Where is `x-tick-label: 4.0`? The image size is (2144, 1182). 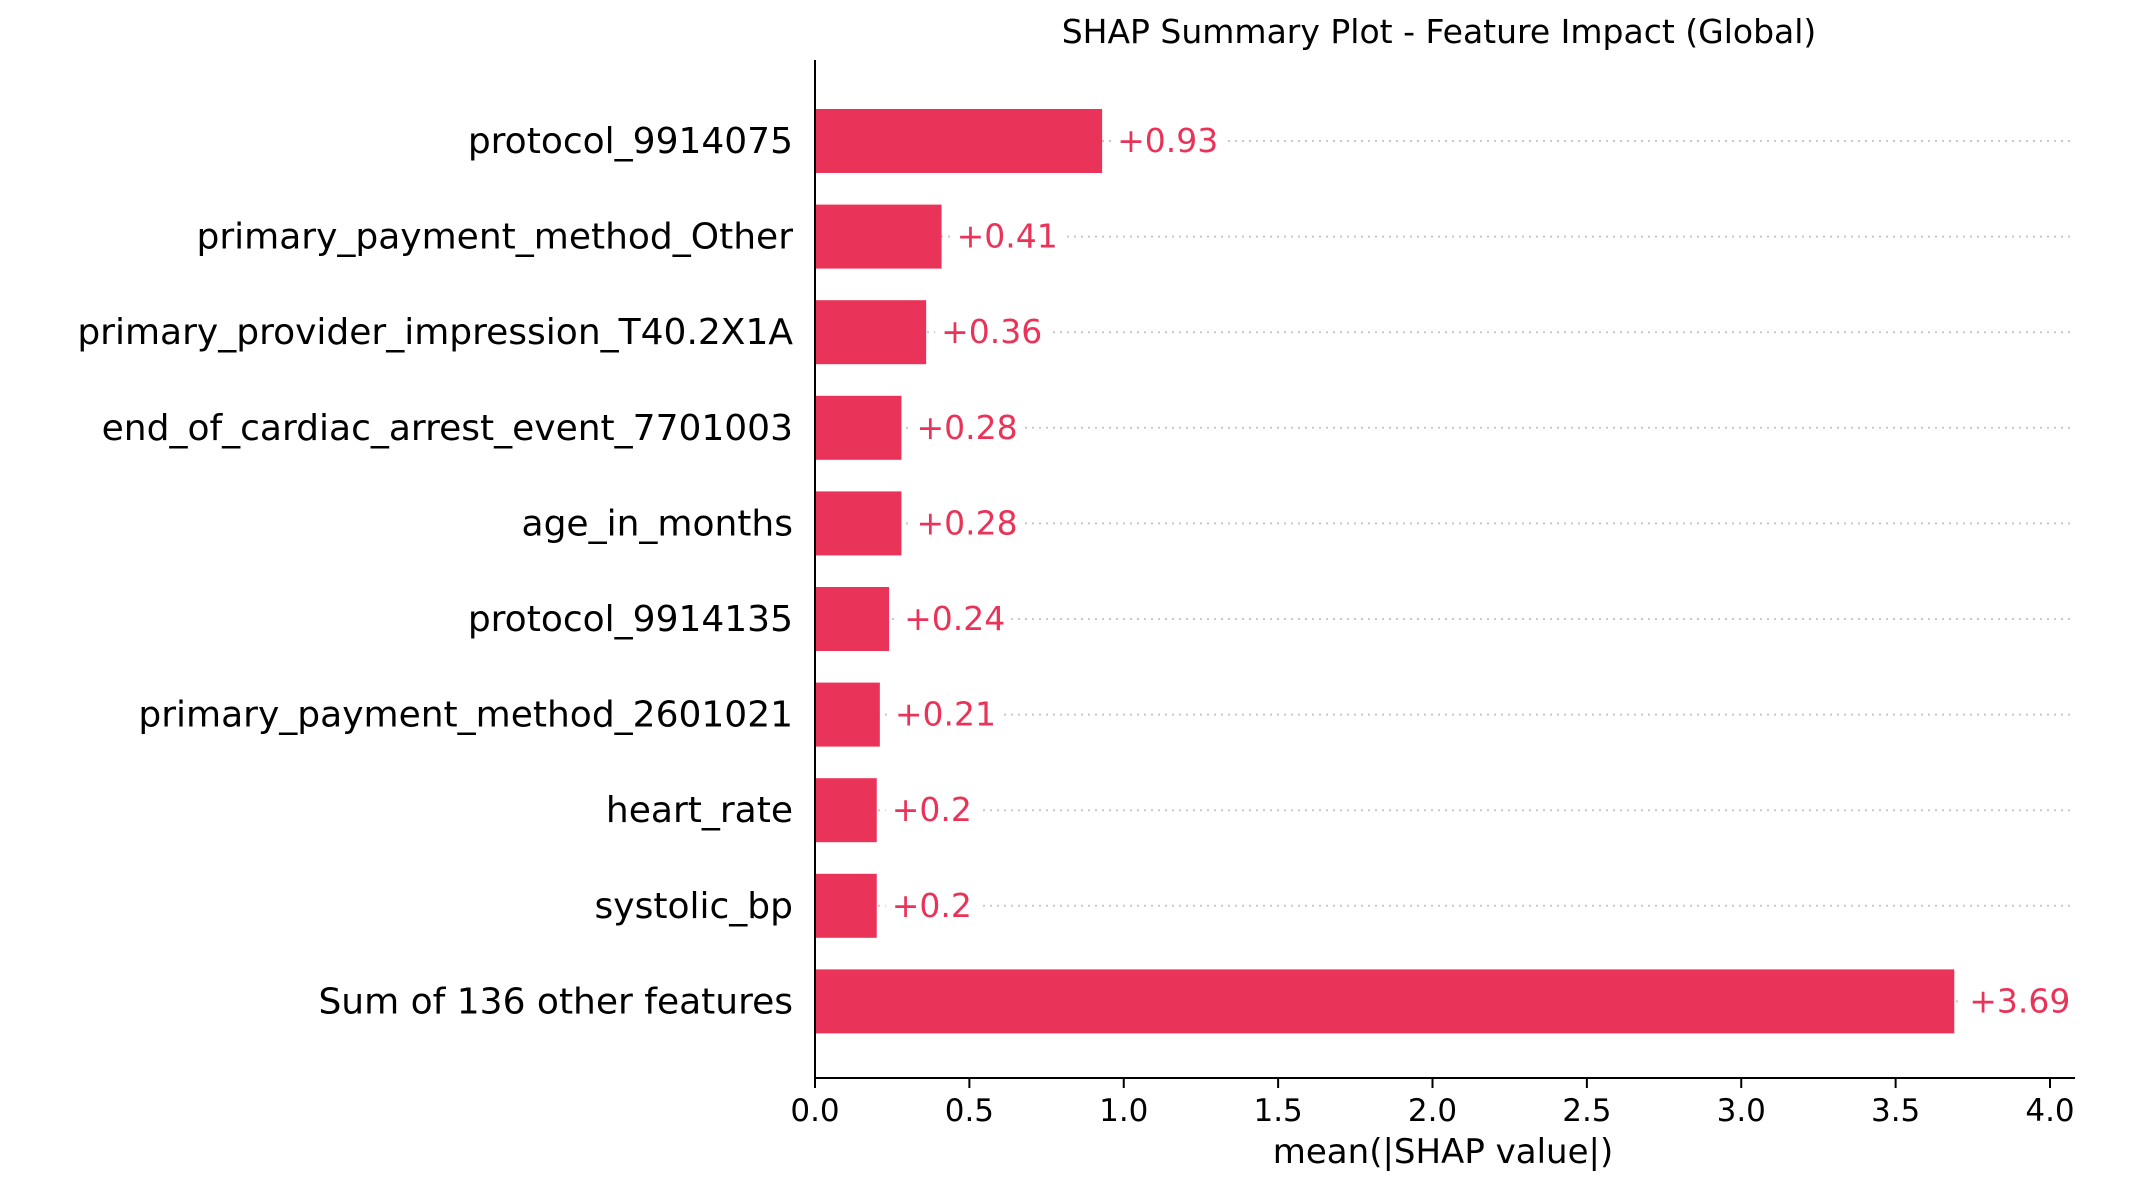 x-tick-label: 4.0 is located at coordinates (2049, 1111).